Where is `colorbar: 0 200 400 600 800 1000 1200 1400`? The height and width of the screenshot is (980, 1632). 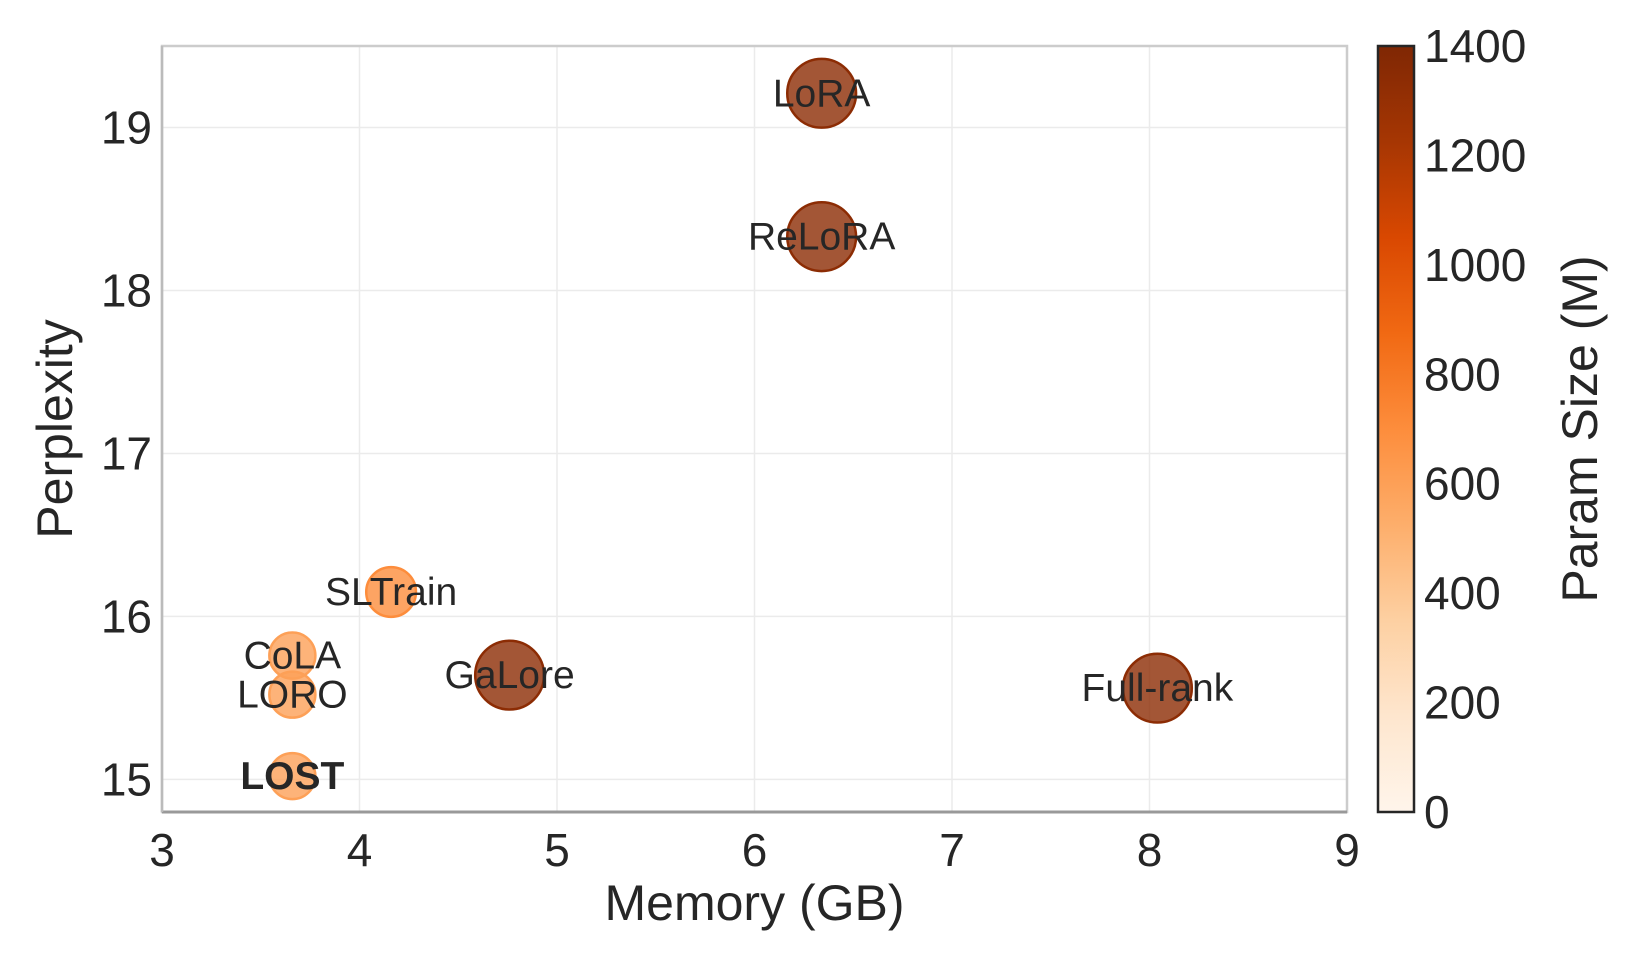
colorbar: 0 200 400 600 800 1000 1200 1400 is located at coordinates (1451, 429).